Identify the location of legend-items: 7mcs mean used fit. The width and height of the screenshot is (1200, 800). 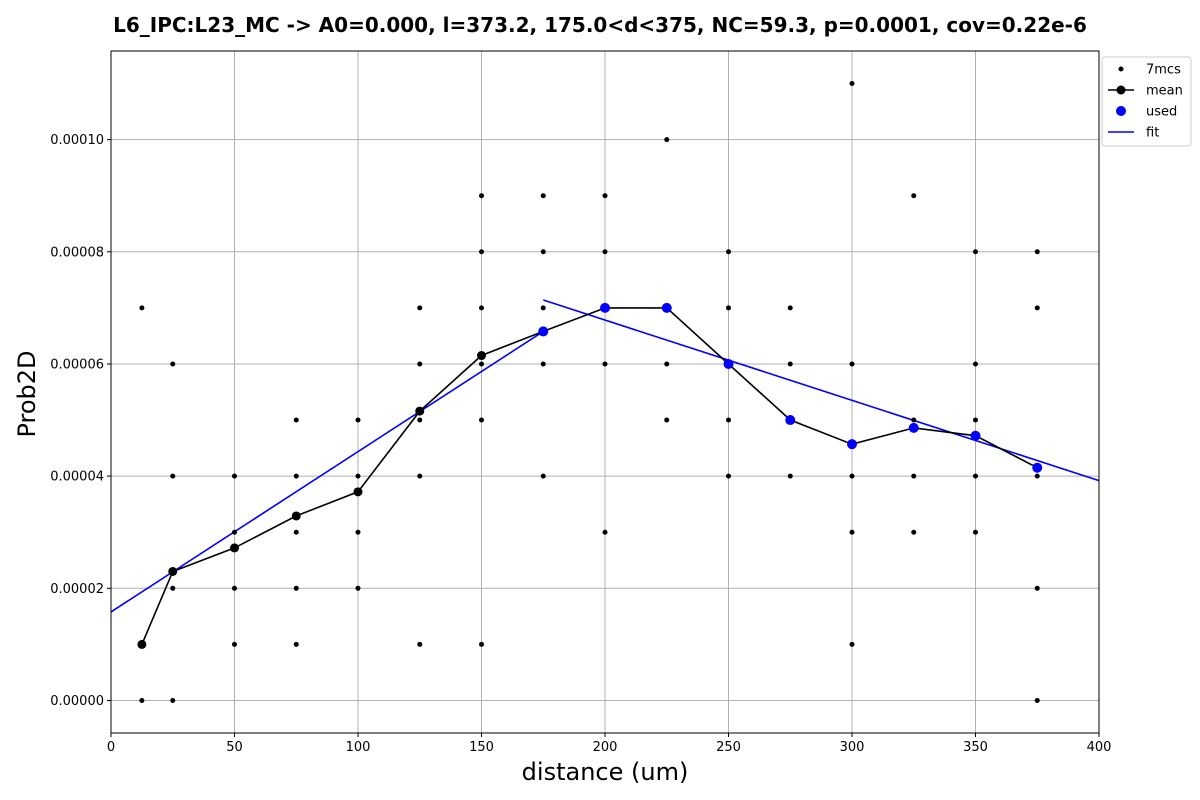
(1145, 102).